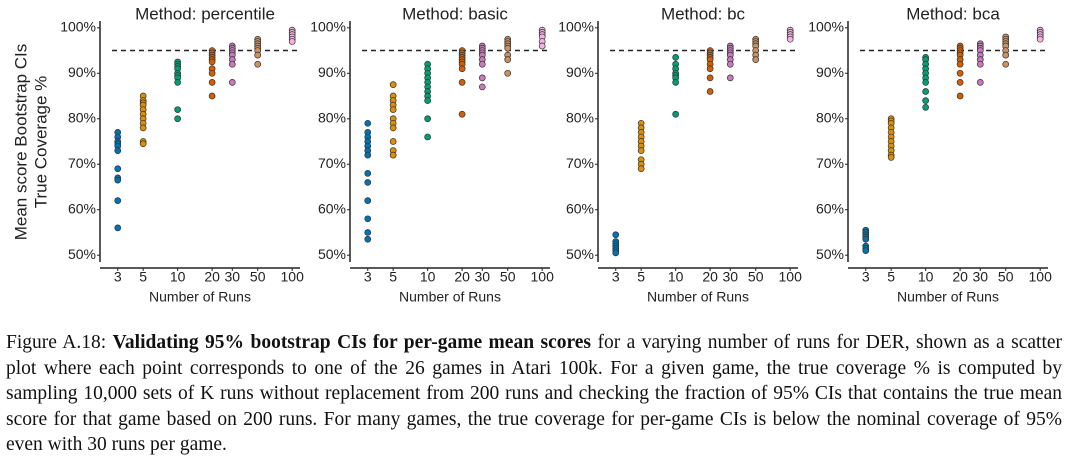  Describe the element at coordinates (56, 342) in the screenshot. I see `caption-label: Figure A.18:` at that location.